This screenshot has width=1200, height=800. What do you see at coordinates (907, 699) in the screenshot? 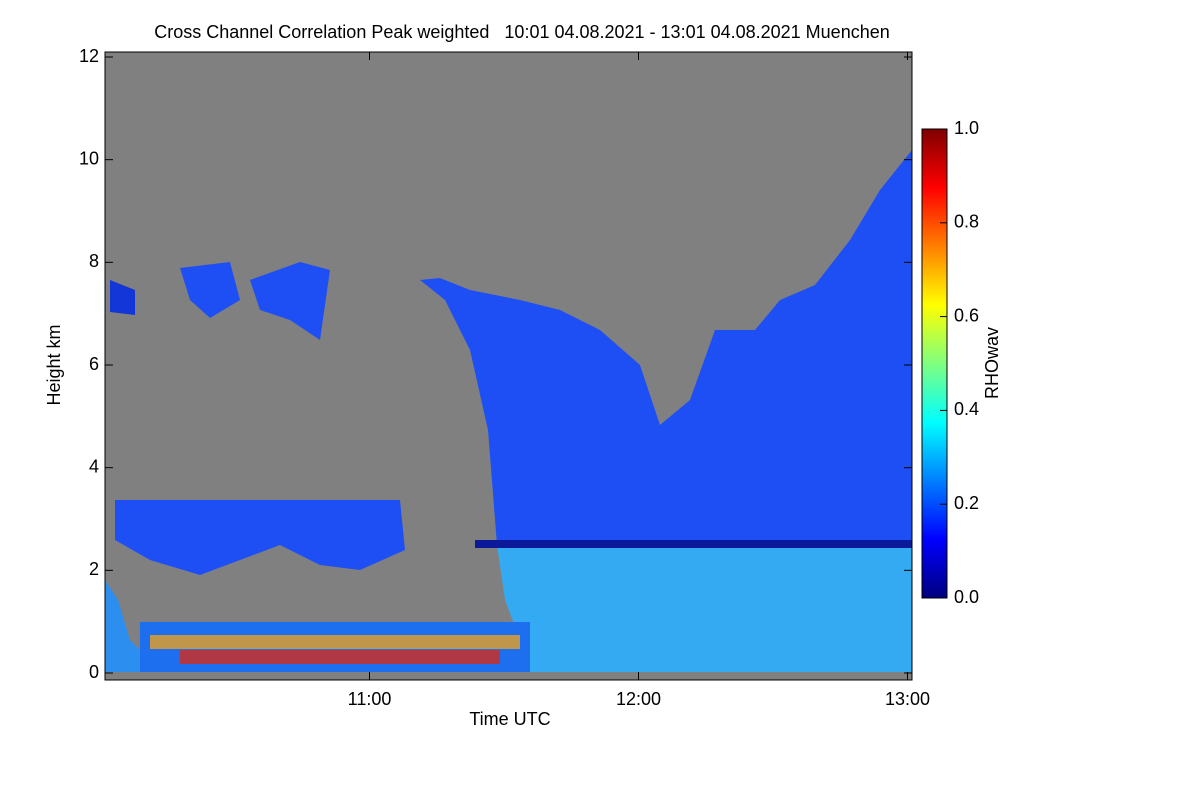
I see `x-tick-label: 13:00` at bounding box center [907, 699].